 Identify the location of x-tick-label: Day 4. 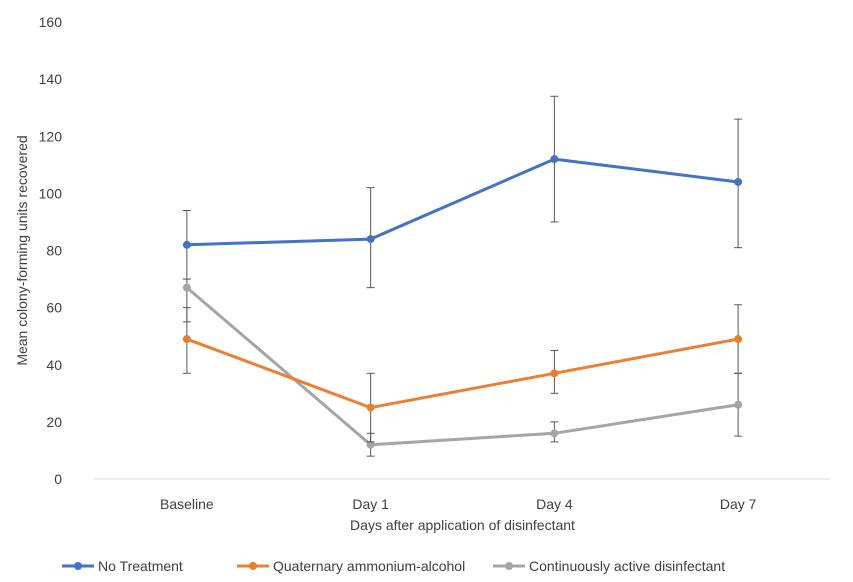
(554, 504).